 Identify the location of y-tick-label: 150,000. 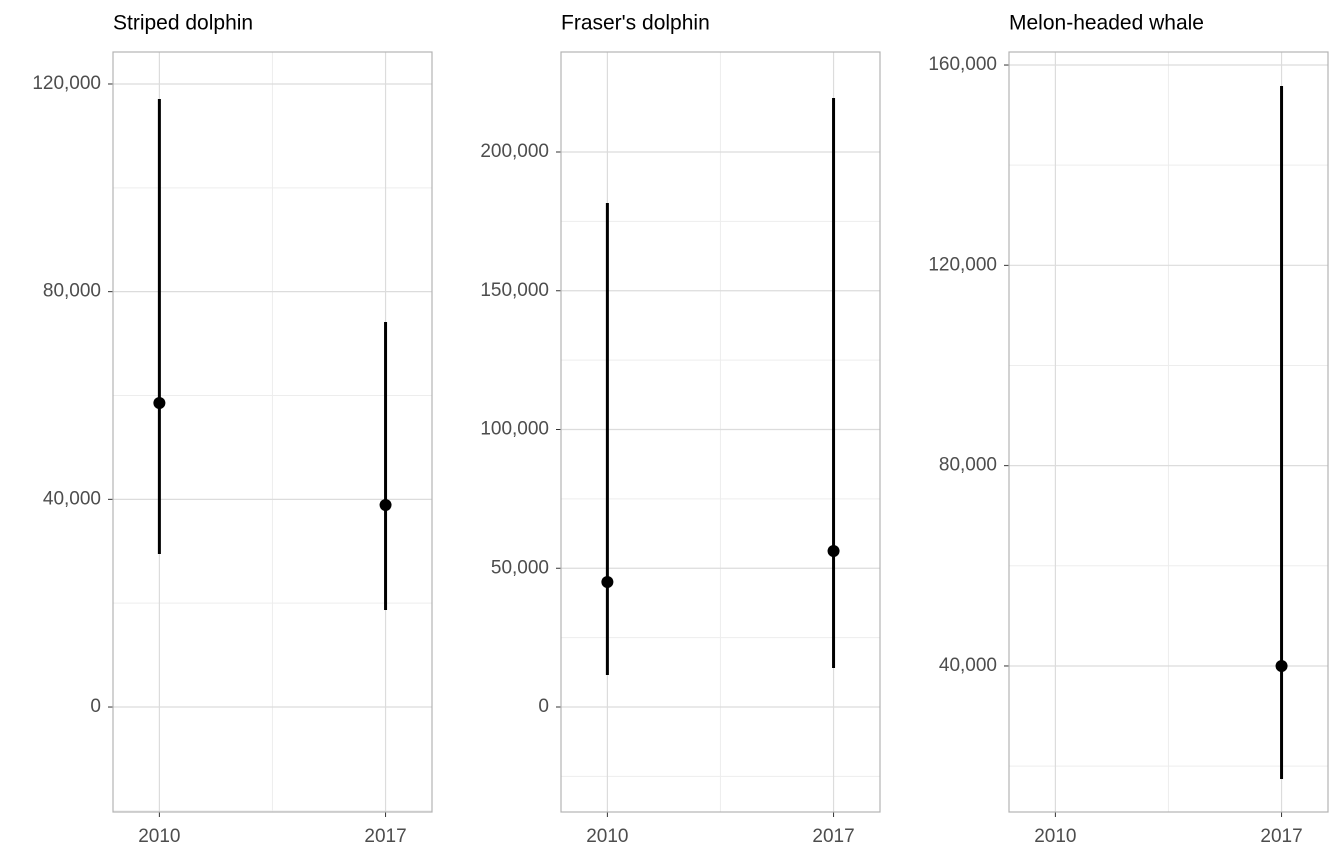
(514, 290).